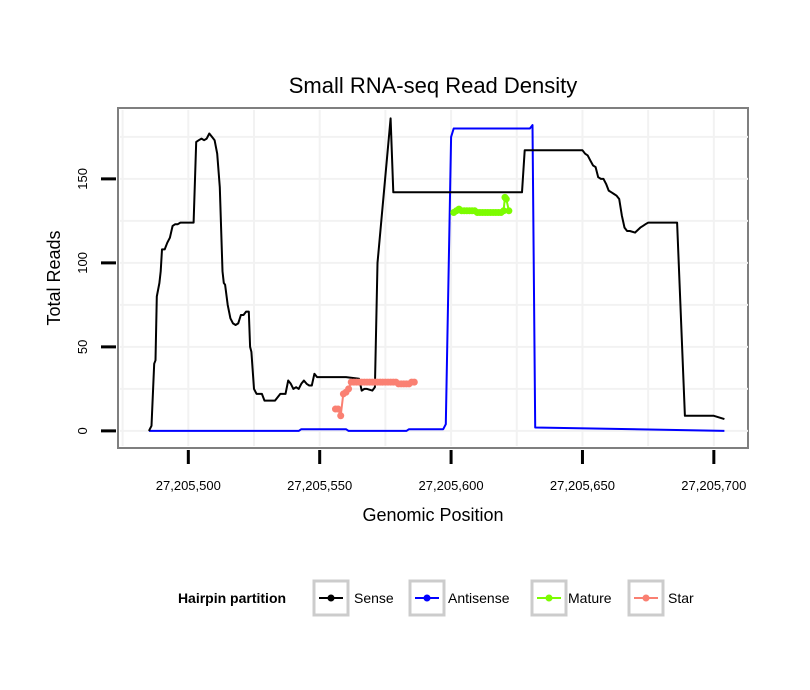 This screenshot has width=810, height=690. What do you see at coordinates (82, 347) in the screenshot?
I see `y-tick-label: 50` at bounding box center [82, 347].